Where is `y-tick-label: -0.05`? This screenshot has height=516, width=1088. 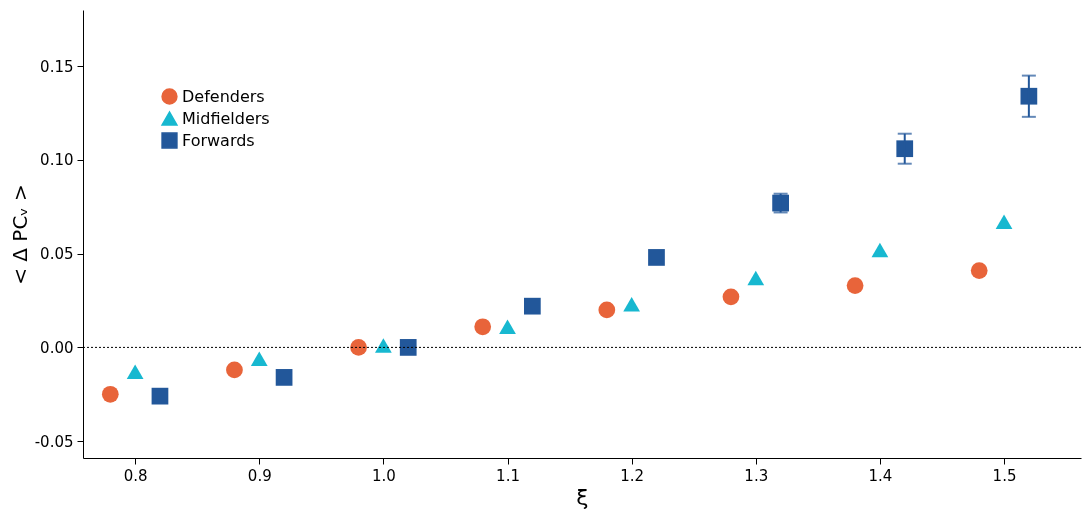 y-tick-label: -0.05 is located at coordinates (54, 441).